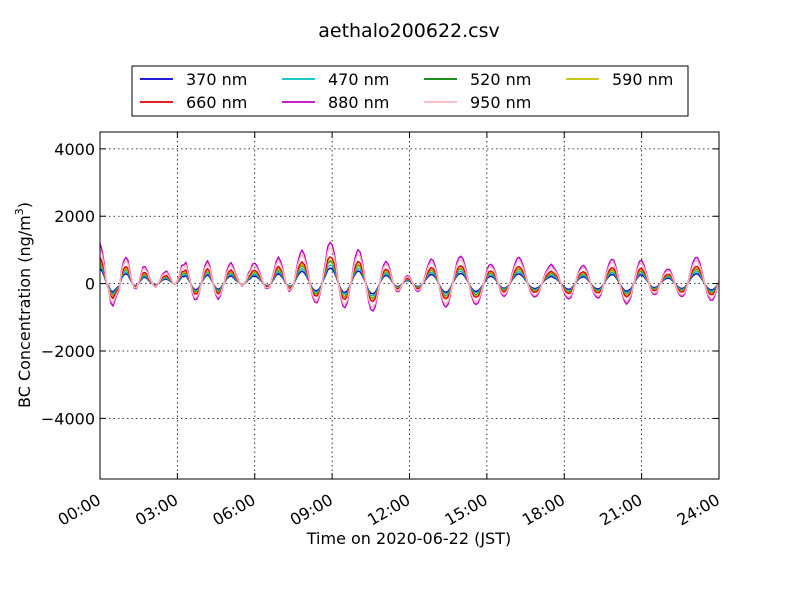  Describe the element at coordinates (68, 351) in the screenshot. I see `y-tick-label: −2000` at that location.